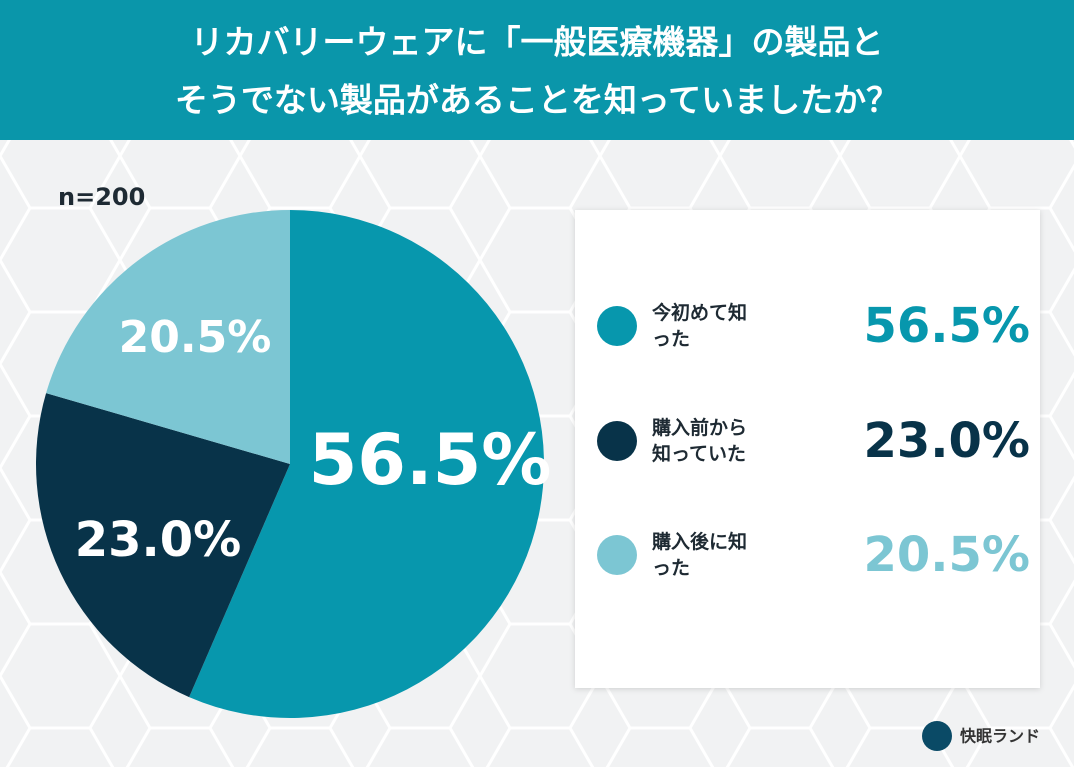 This screenshot has height=767, width=1074. I want to click on legend-value: 56.5%, so click(946, 326).